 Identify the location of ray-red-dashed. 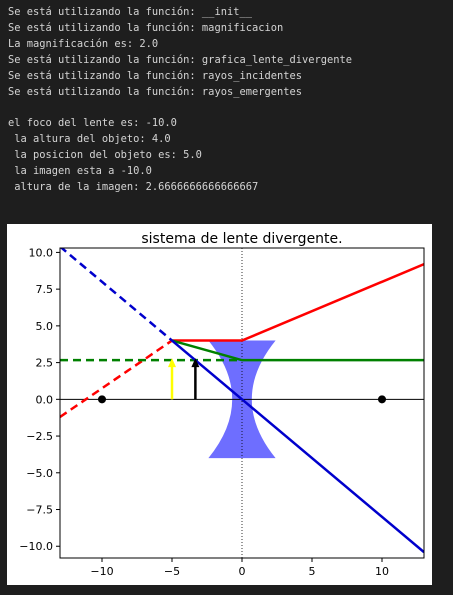
(116, 378).